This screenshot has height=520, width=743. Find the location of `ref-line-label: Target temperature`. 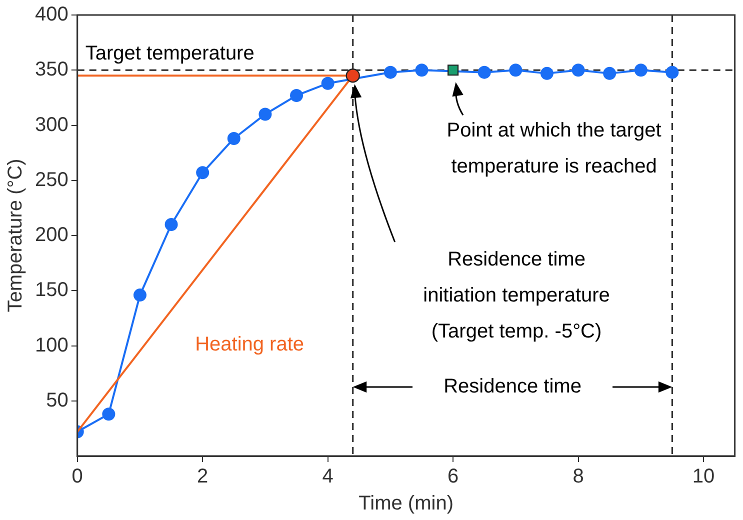

ref-line-label: Target temperature is located at coordinates (169, 53).